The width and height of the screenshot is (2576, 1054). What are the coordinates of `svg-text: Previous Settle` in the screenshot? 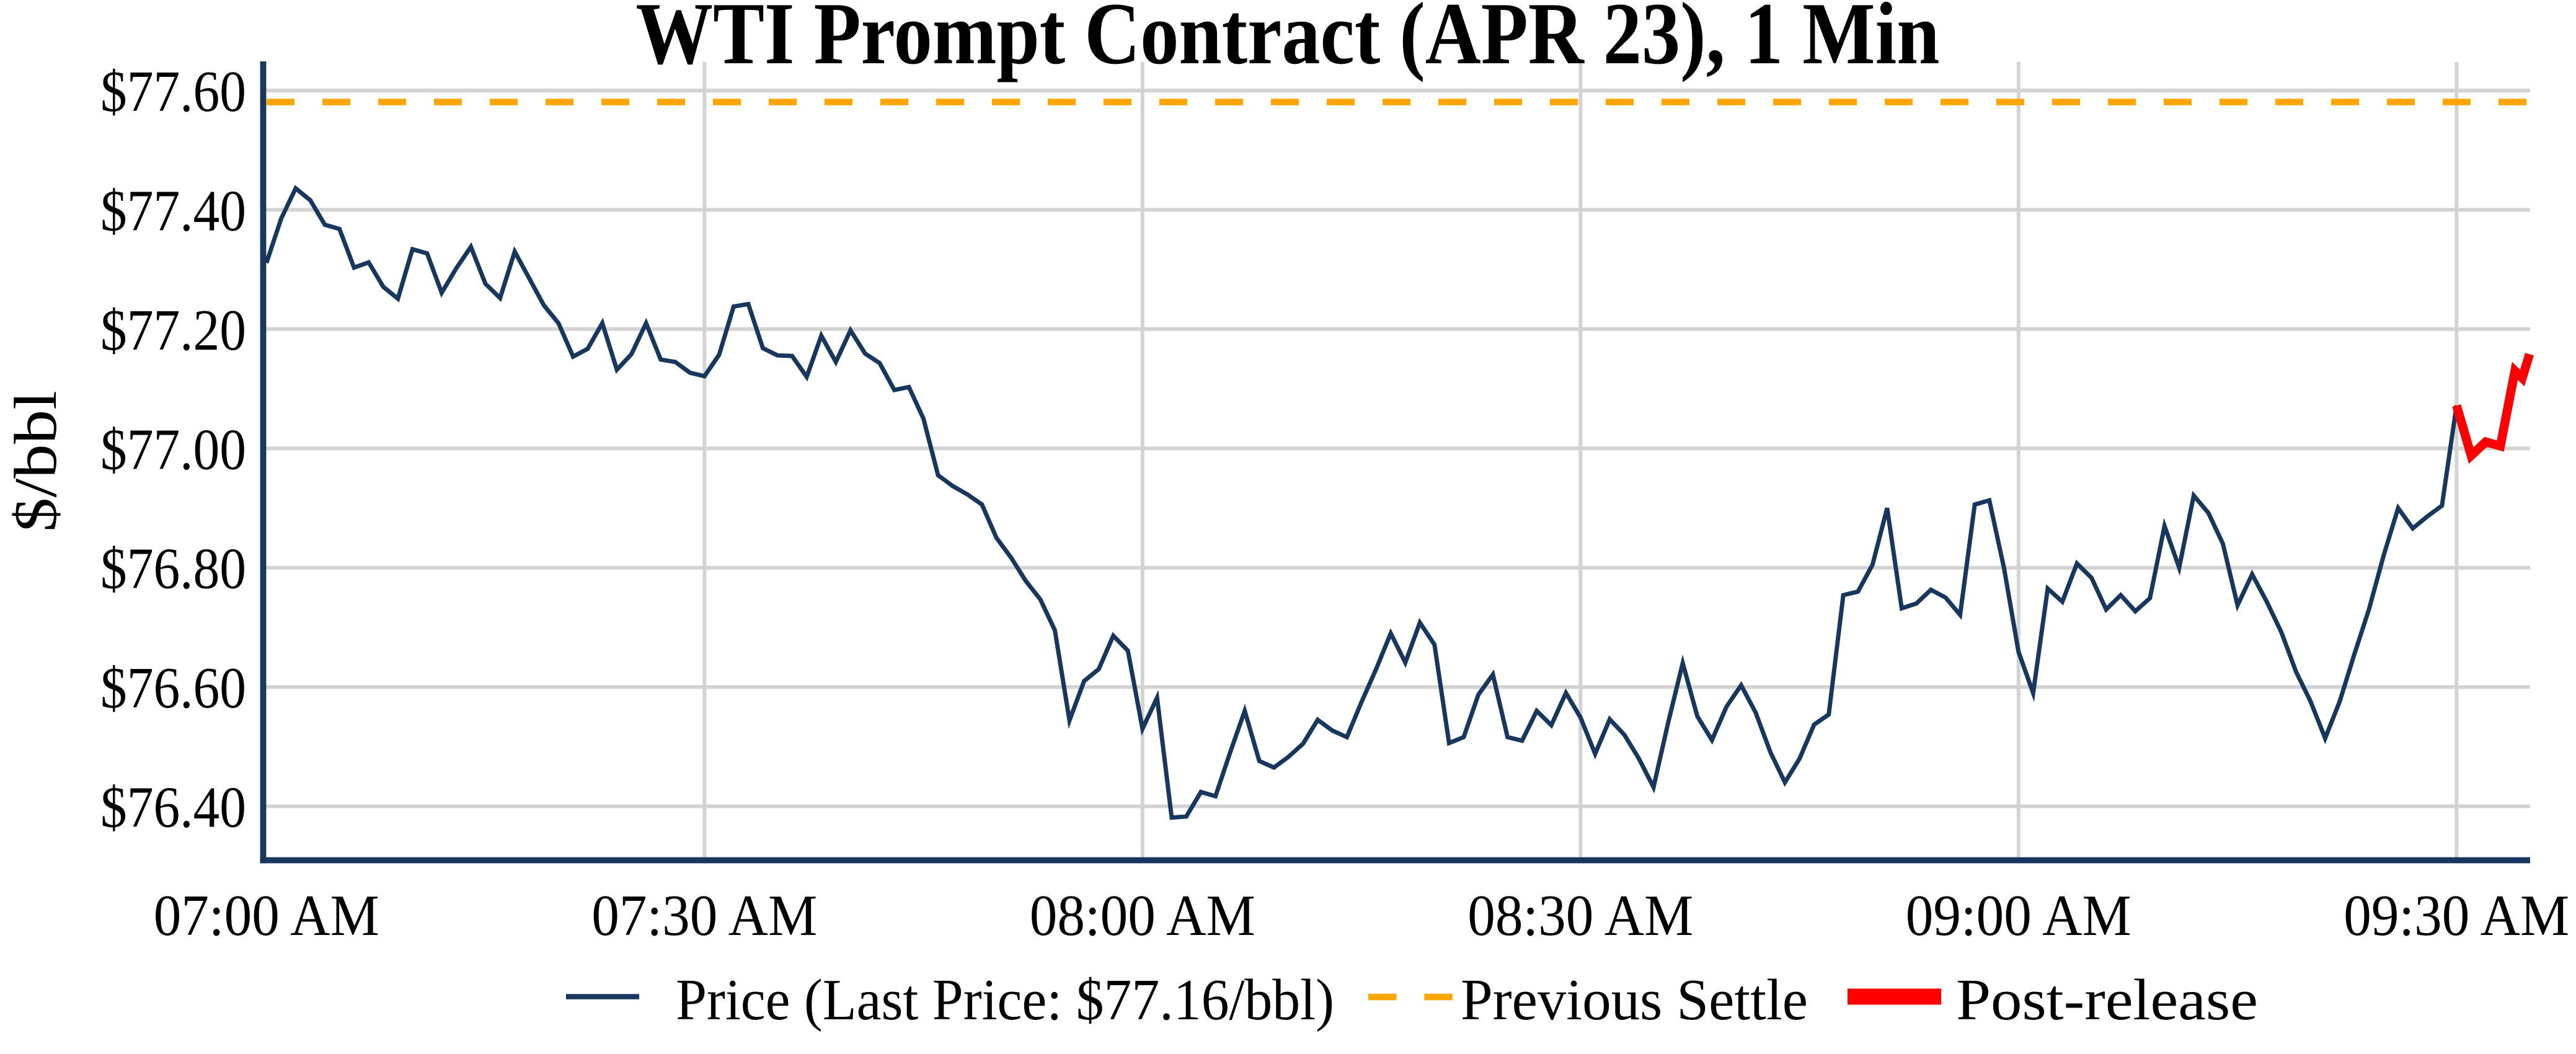 It's located at (1635, 1000).